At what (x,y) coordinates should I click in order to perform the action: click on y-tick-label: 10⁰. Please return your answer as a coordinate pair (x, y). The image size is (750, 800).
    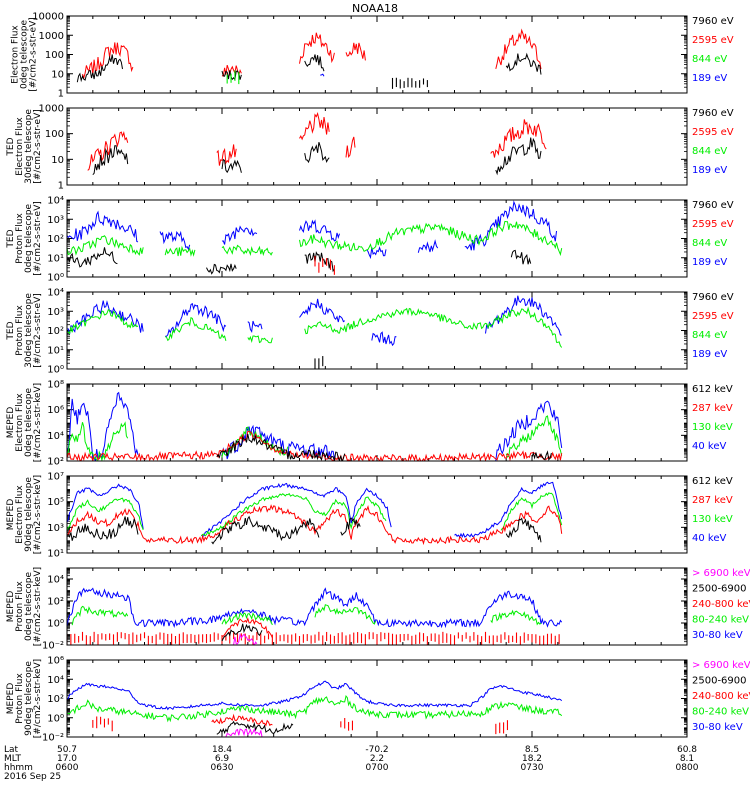
    Looking at the image, I should click on (55, 624).